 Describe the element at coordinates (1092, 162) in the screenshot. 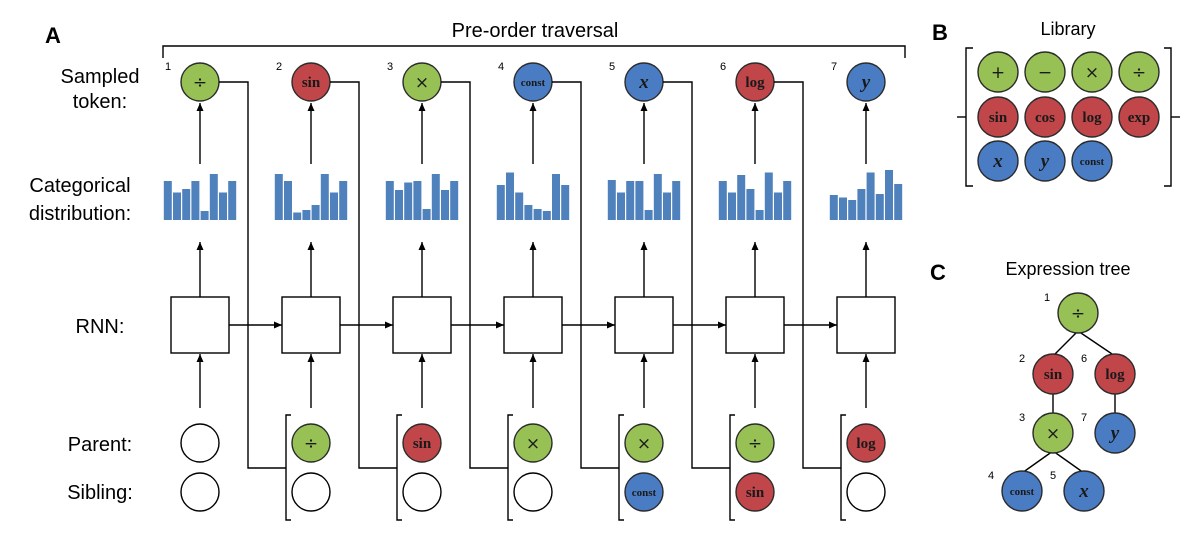

I see `token-label: const` at that location.